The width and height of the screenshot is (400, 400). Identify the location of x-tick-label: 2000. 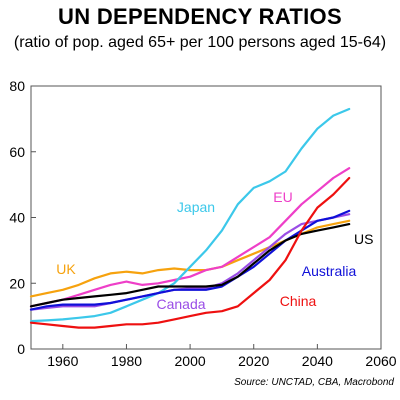
(190, 361).